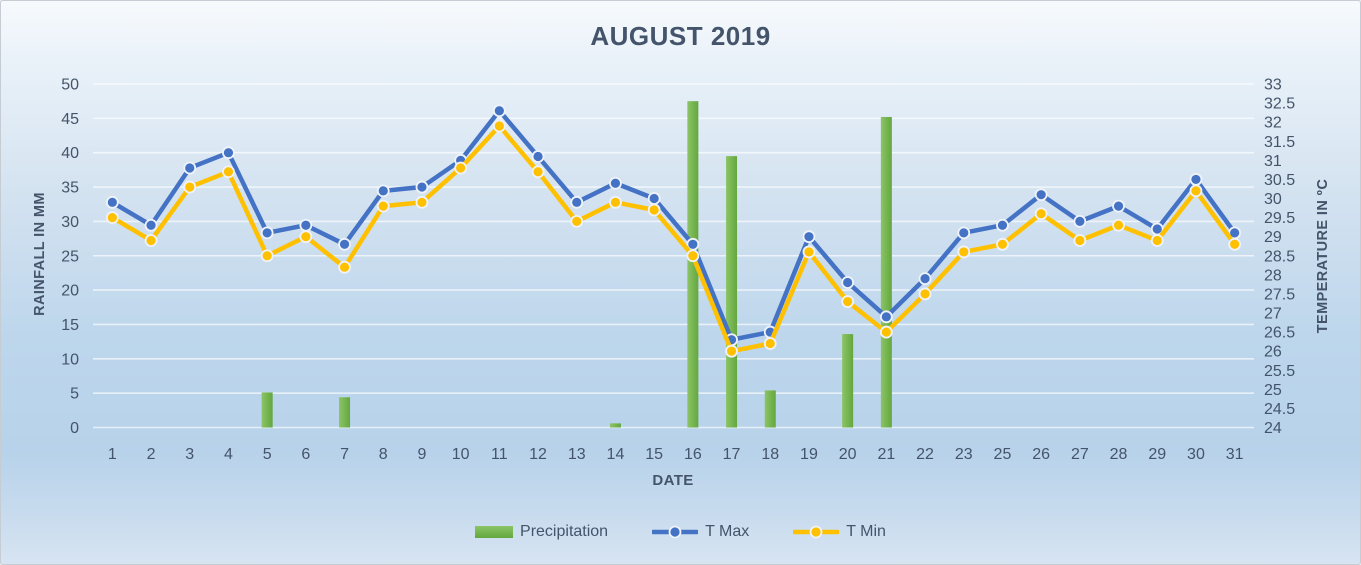  Describe the element at coordinates (189, 454) in the screenshot. I see `x-axis-tick-label: 3` at that location.